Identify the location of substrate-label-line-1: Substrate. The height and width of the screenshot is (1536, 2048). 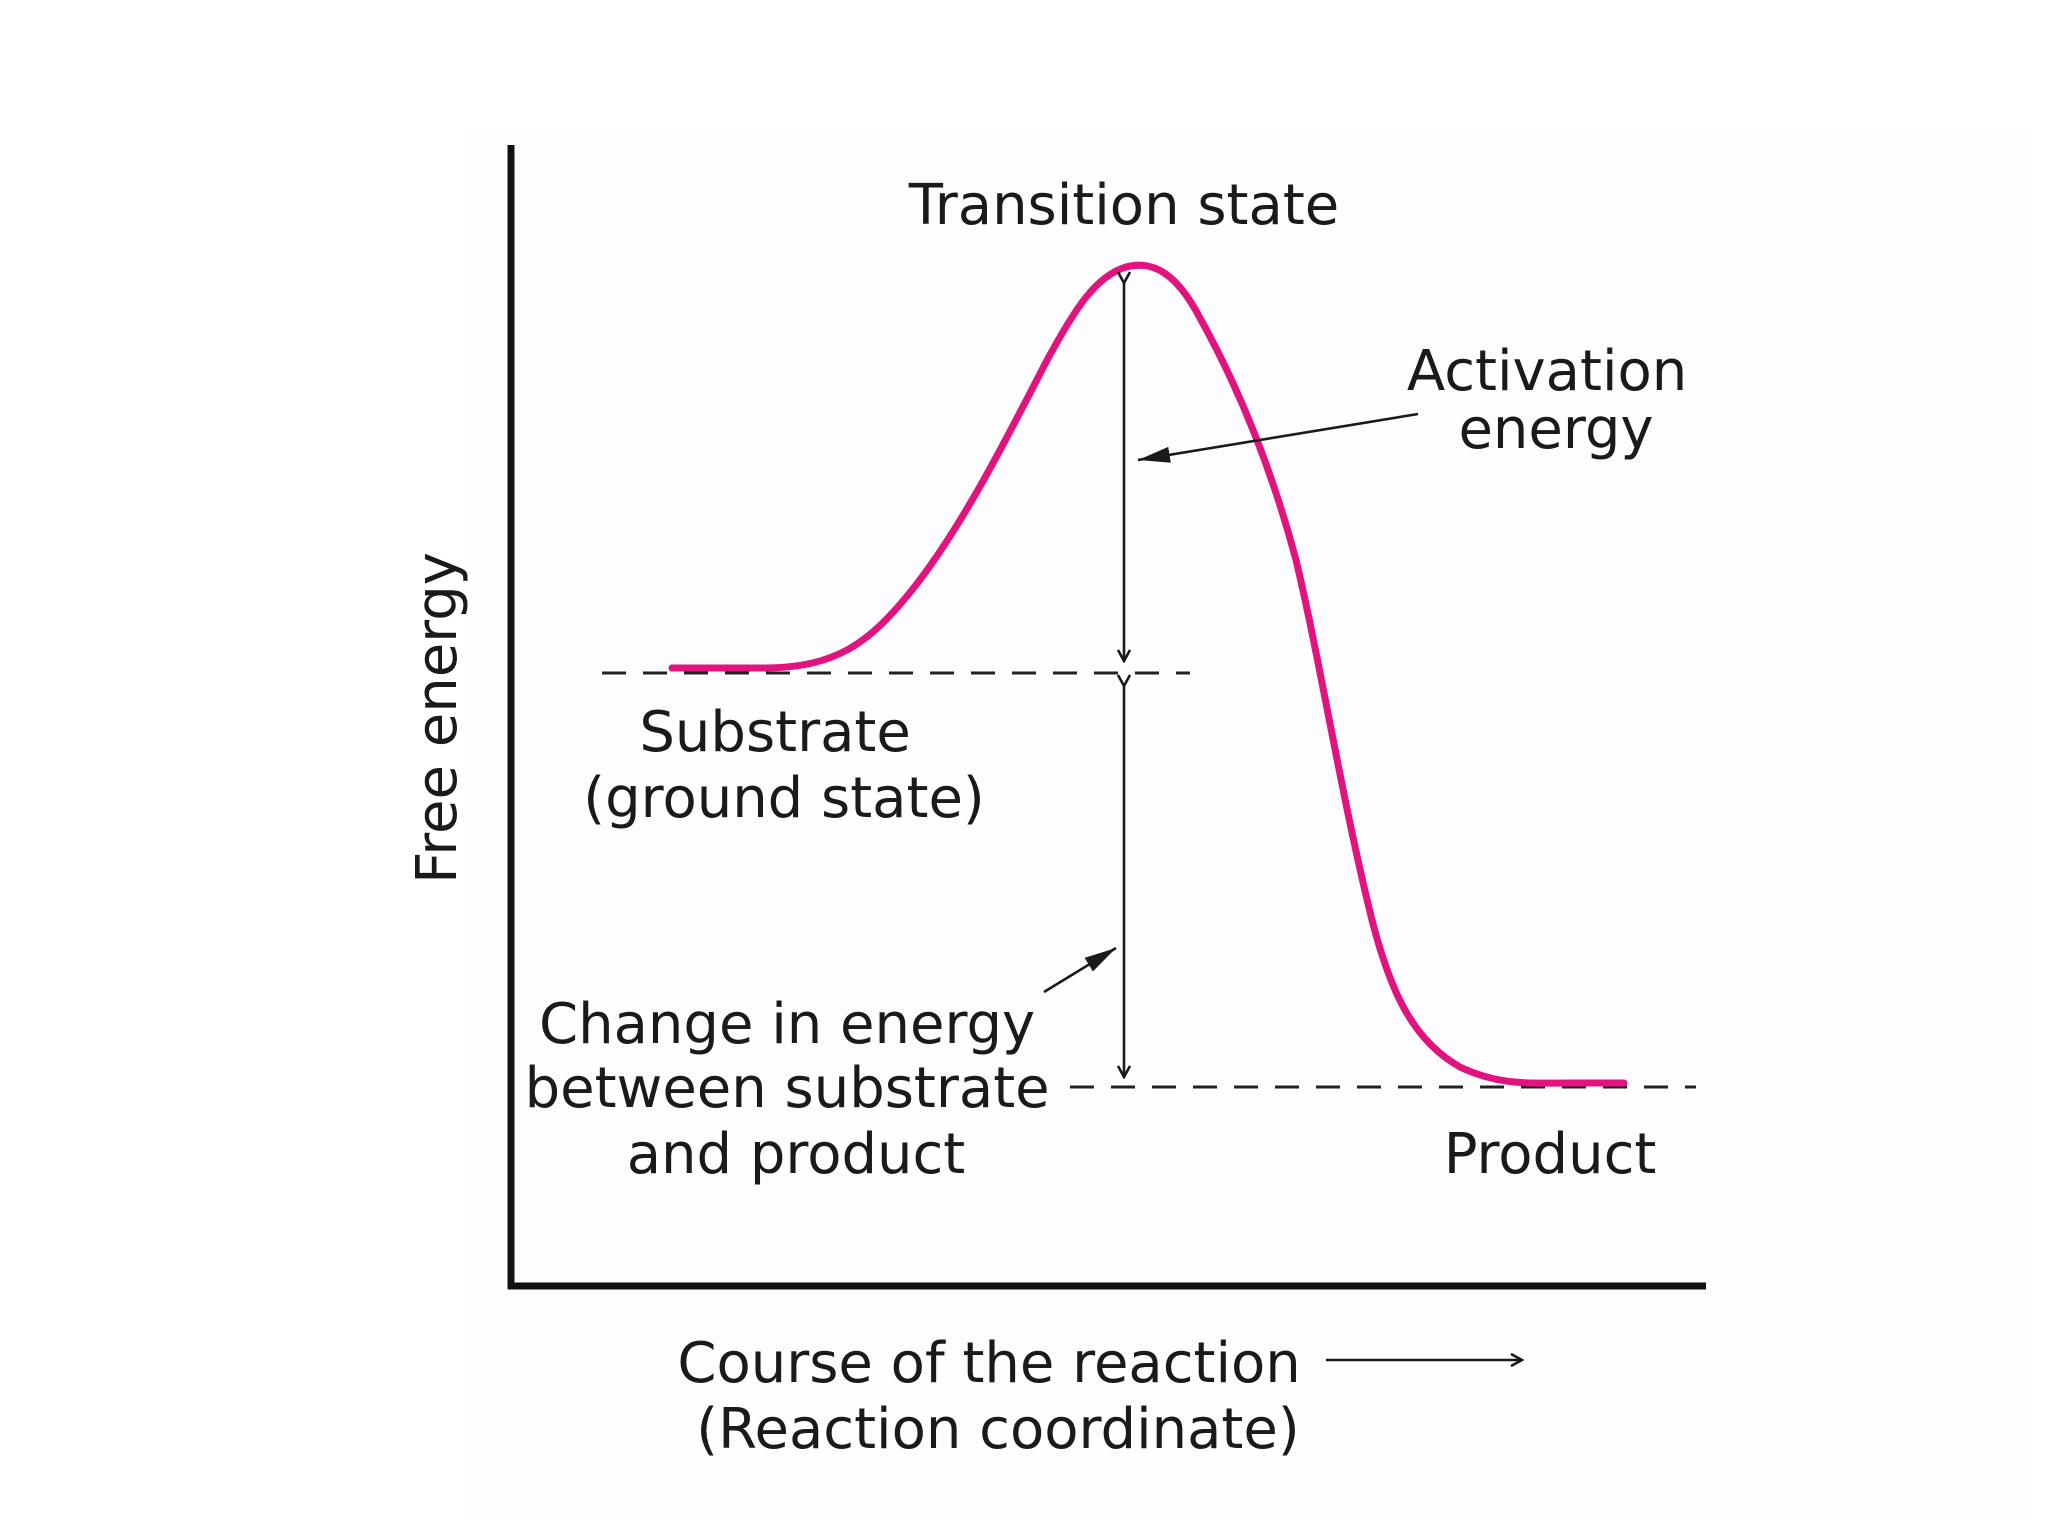
(774, 732).